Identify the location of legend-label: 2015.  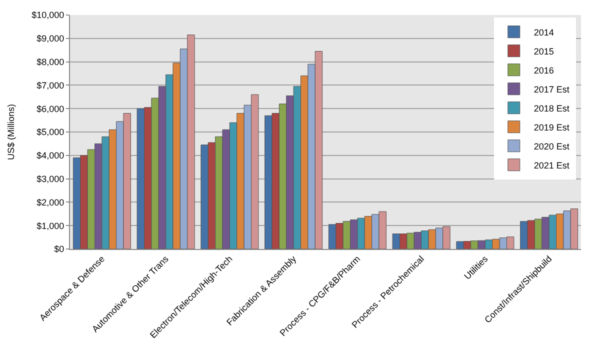
(544, 51).